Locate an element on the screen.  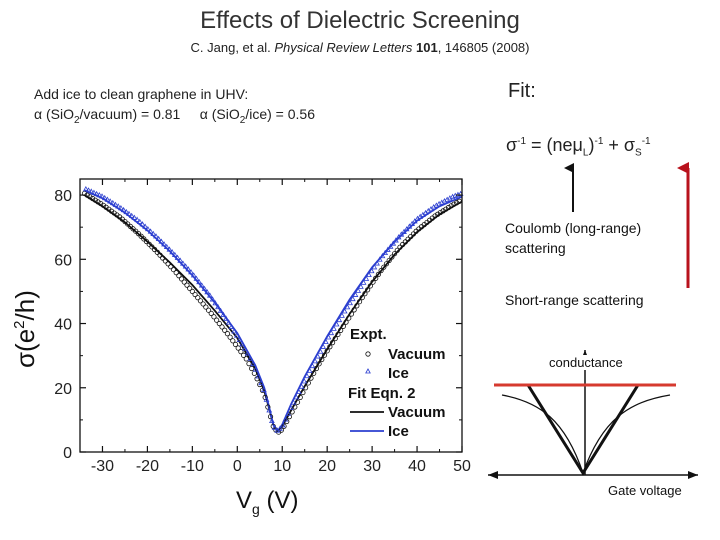
intro-line-1: Add ice to clean graphene in UHV: is located at coordinates (141, 94).